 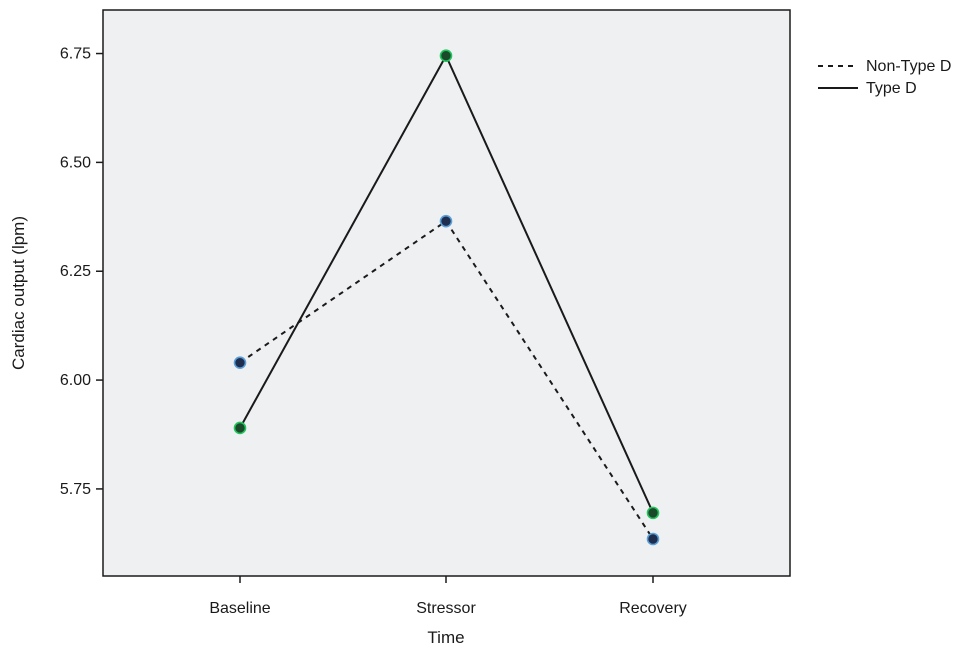 What do you see at coordinates (18, 293) in the screenshot?
I see `y-axis-title: Cardiac output (lpm)` at bounding box center [18, 293].